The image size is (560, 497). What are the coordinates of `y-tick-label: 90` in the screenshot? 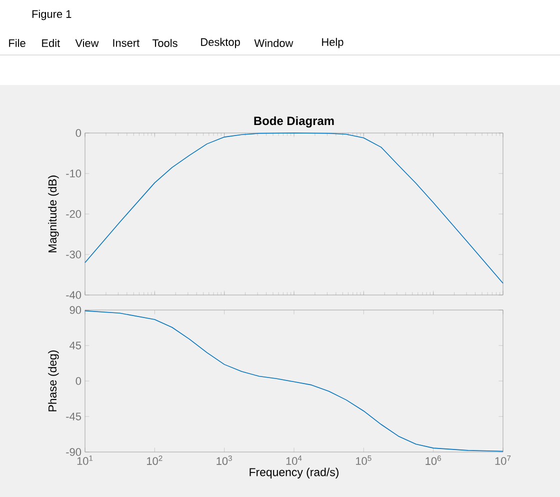 It's located at (76, 310).